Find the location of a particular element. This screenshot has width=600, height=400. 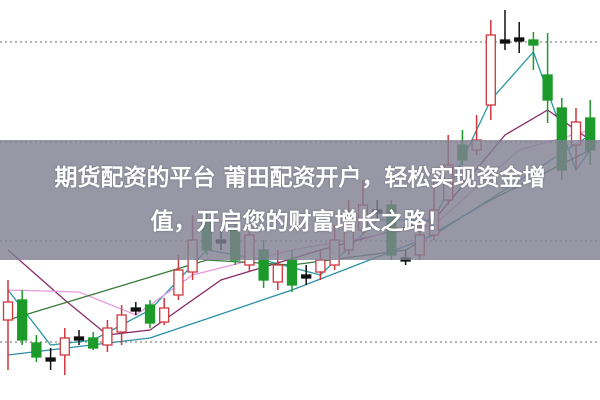

banner-line-2: 值，开启您的财富增长之路！ is located at coordinates (300, 222).